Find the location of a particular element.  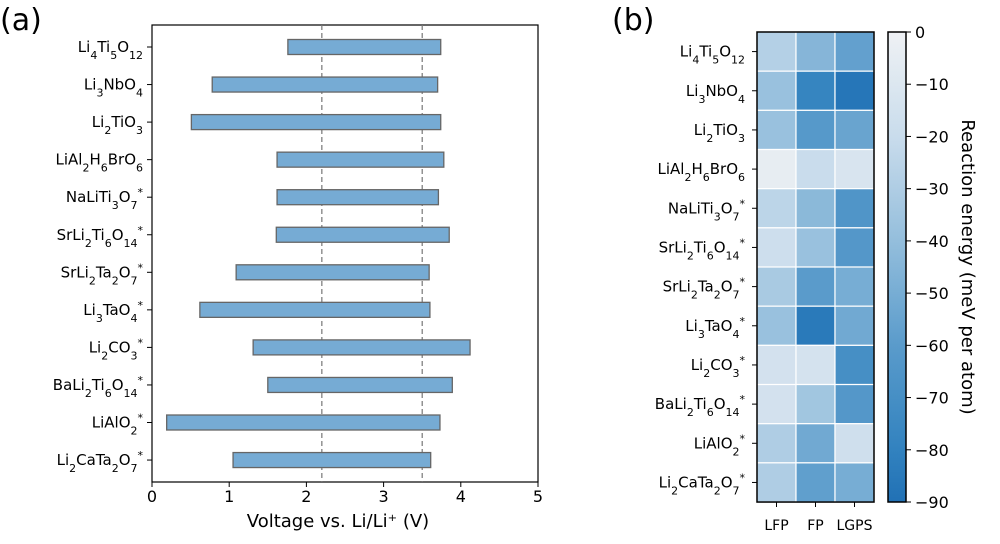

row-label: SrLi2Ta2O7* is located at coordinates (704, 288).